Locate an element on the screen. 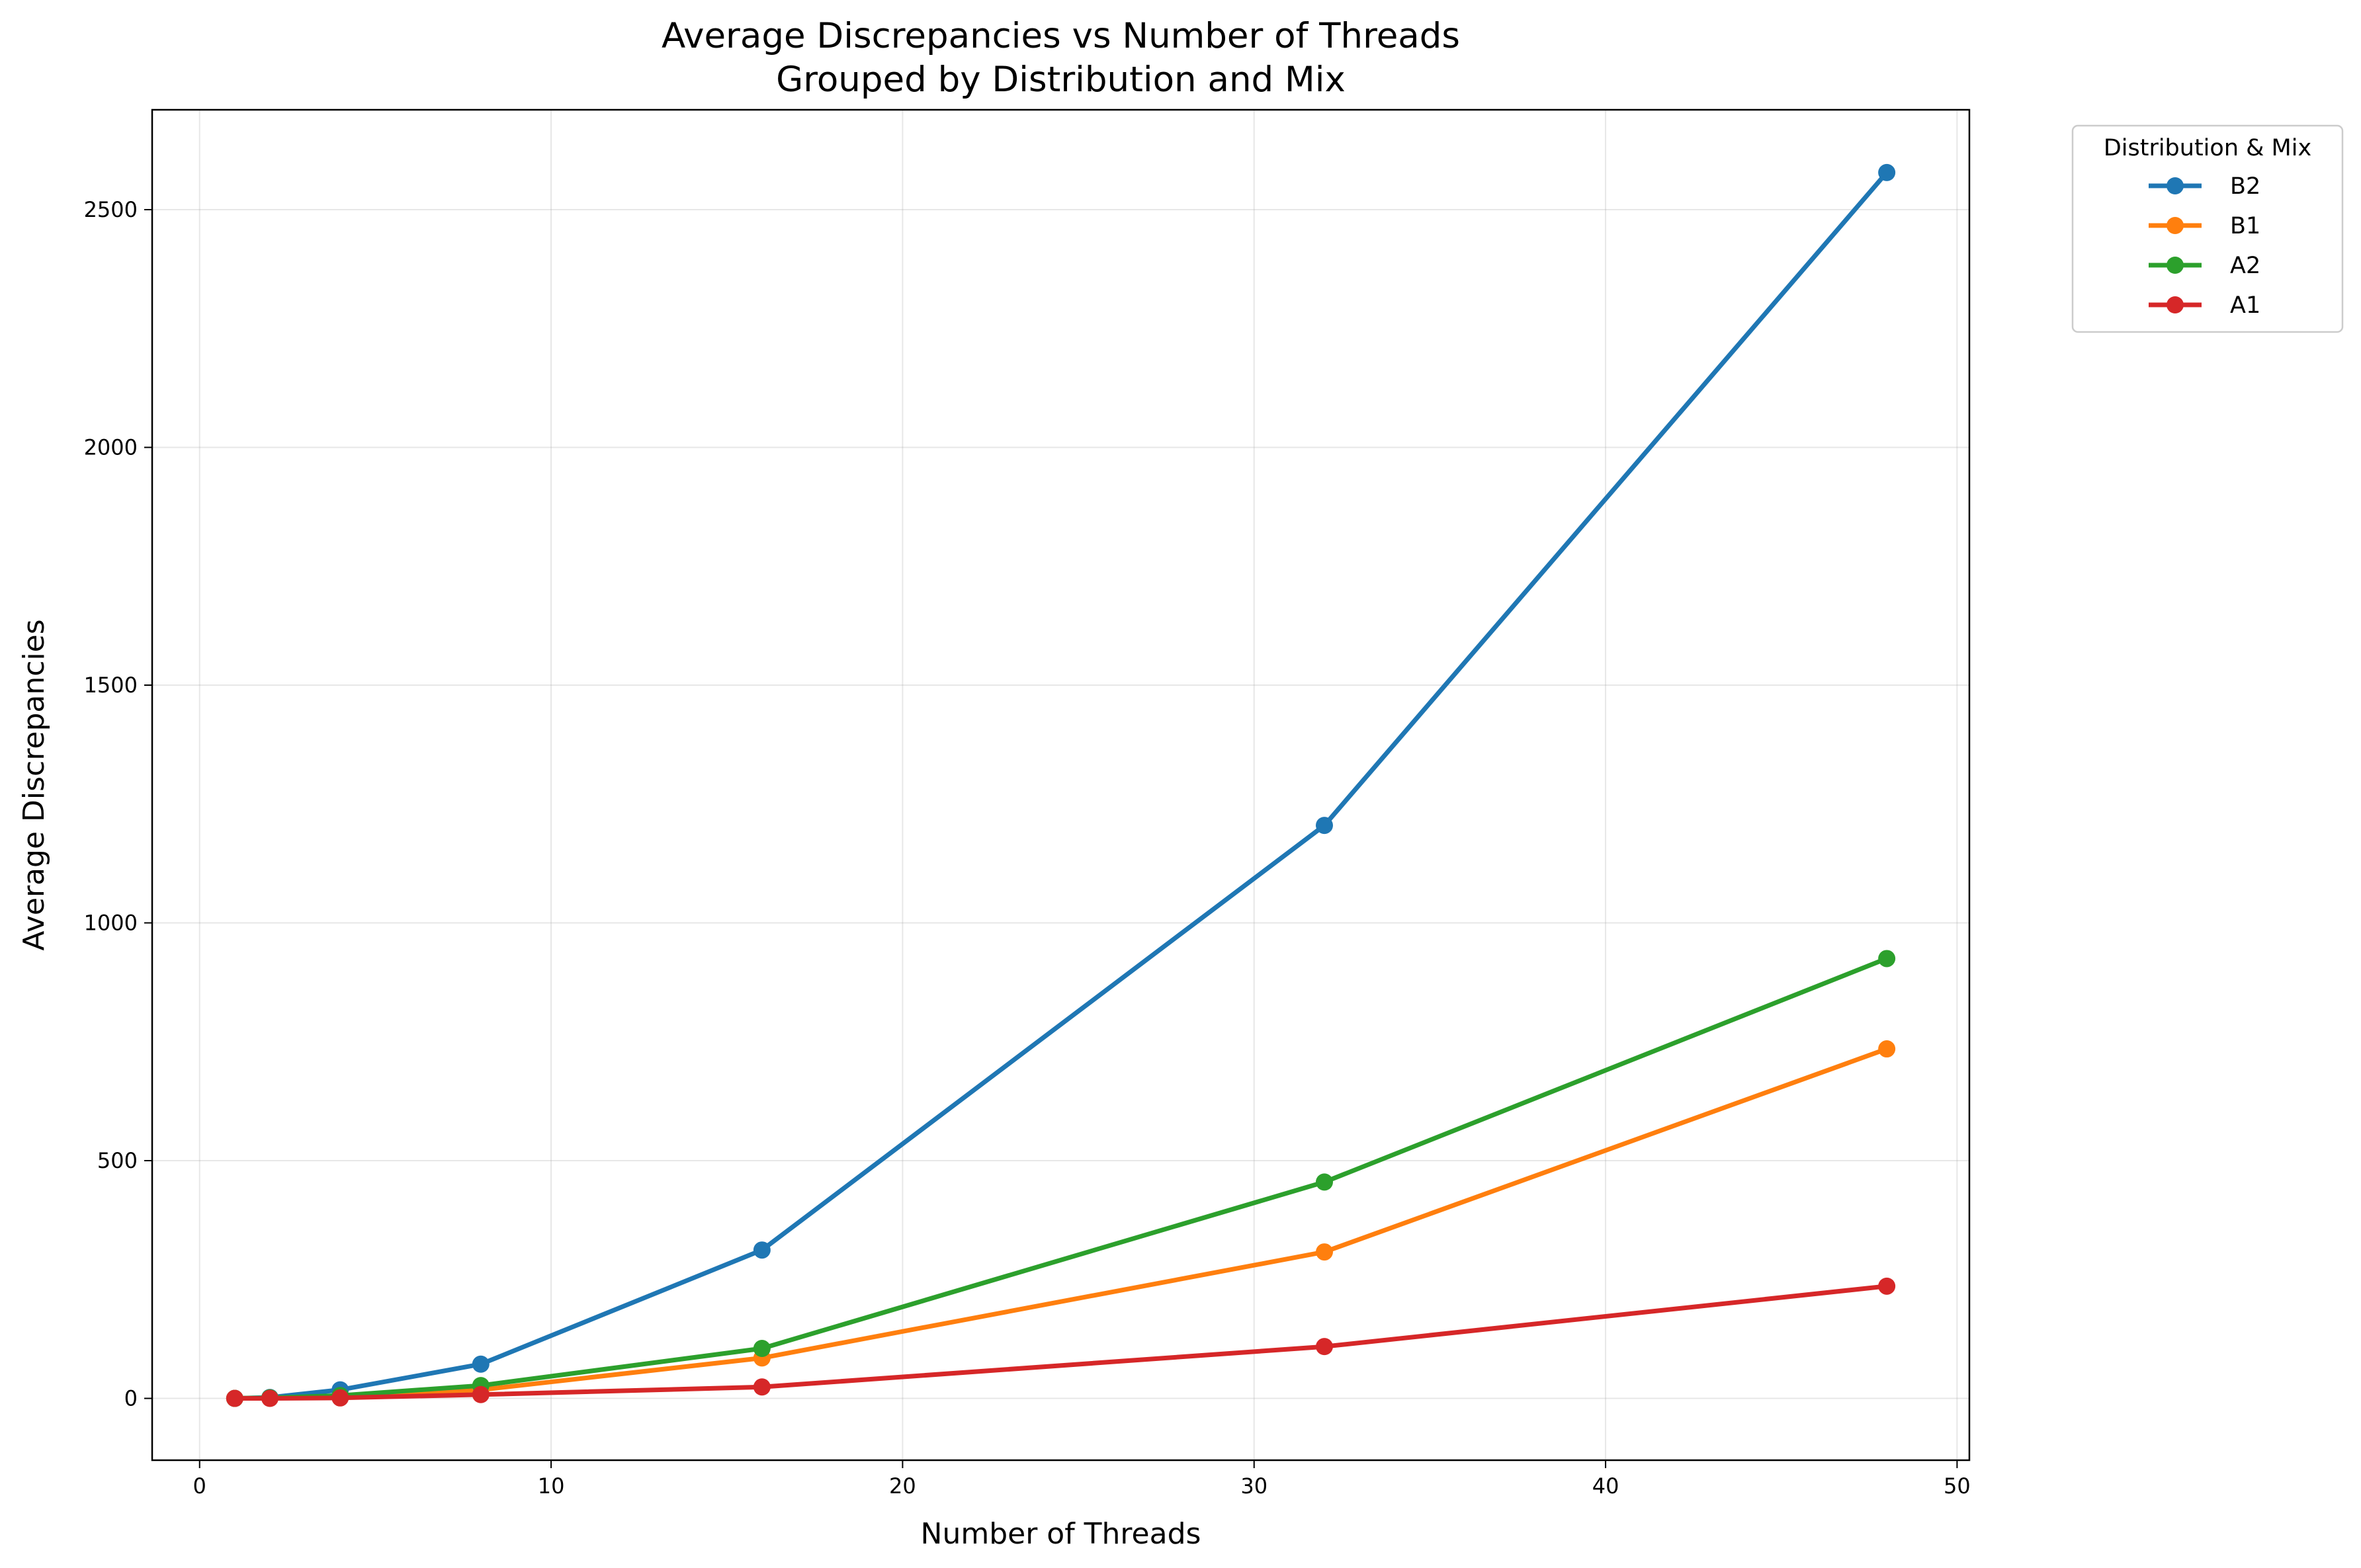 The image size is (2361, 1568). y-tick-label: 2500 is located at coordinates (111, 209).